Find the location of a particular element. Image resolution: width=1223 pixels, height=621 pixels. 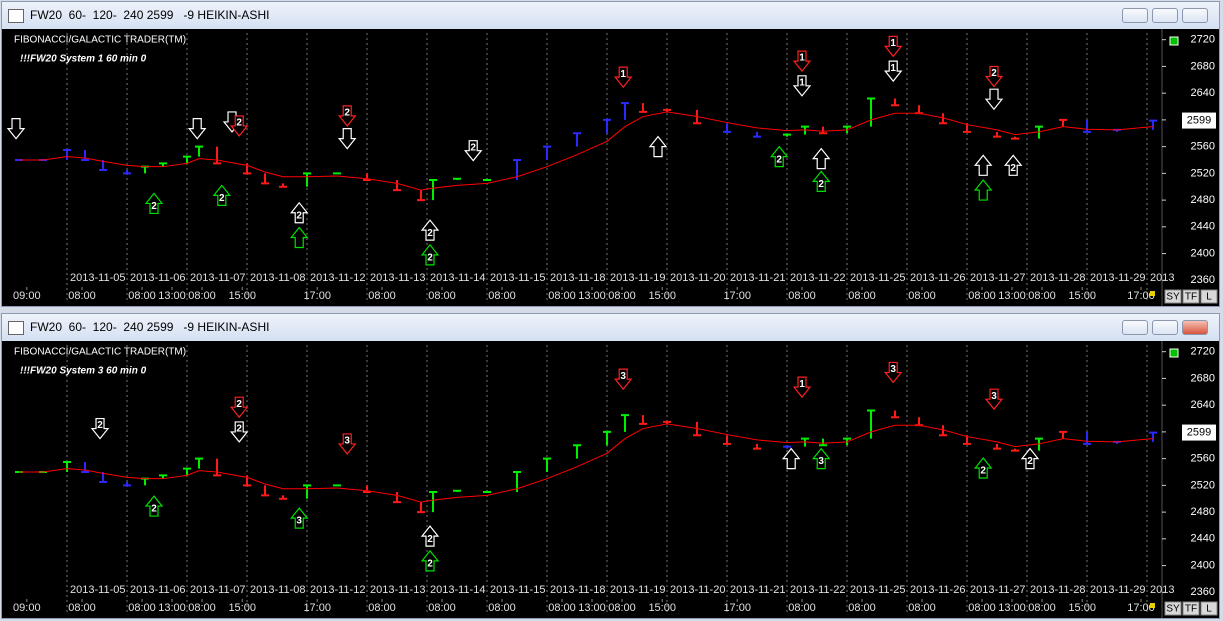

moving-average is located at coordinates (586, 463).